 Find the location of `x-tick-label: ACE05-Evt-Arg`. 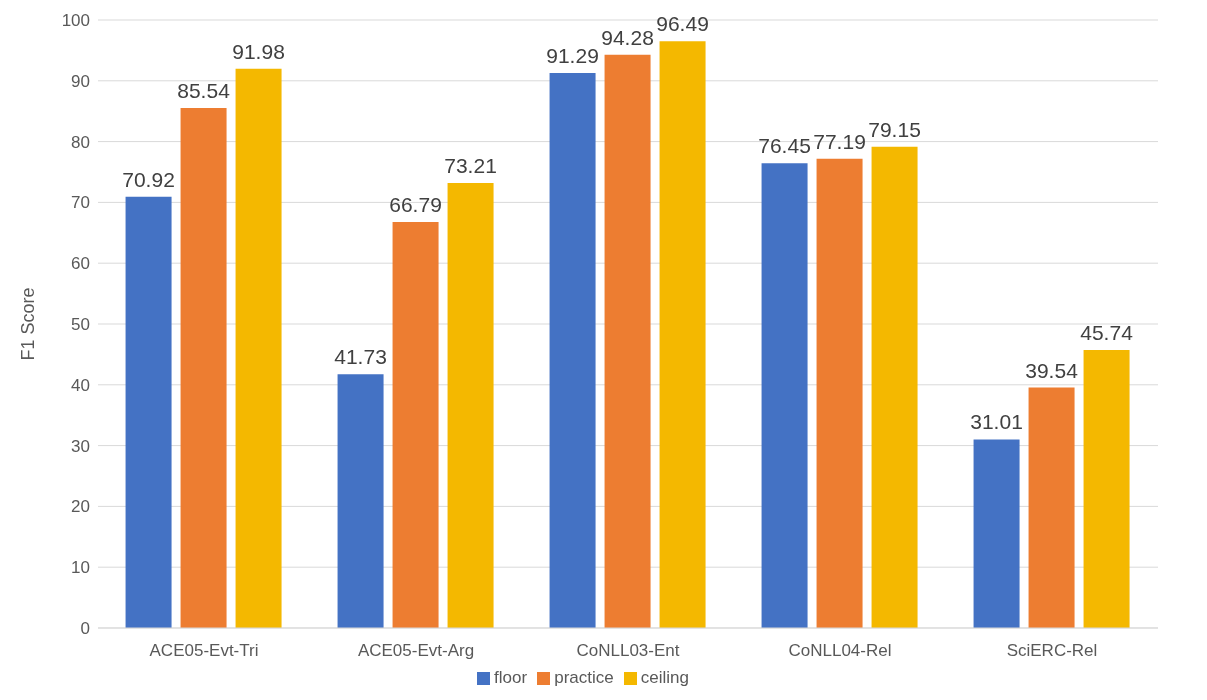

x-tick-label: ACE05-Evt-Arg is located at coordinates (416, 651).